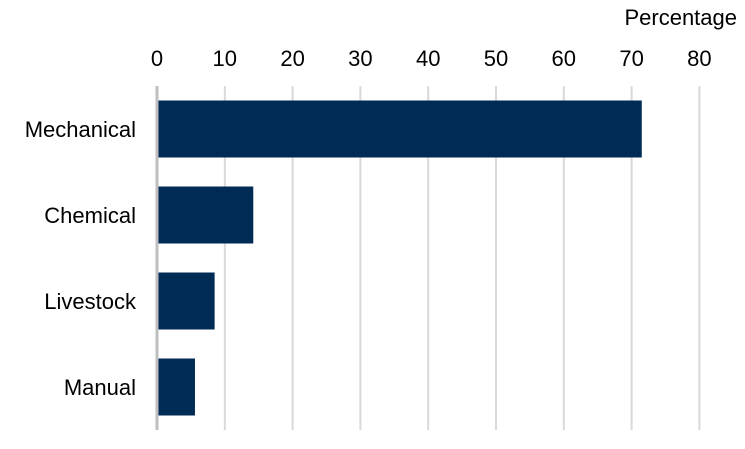 The height and width of the screenshot is (449, 745). Describe the element at coordinates (680, 17) in the screenshot. I see `x-axis-label: Percentage` at that location.